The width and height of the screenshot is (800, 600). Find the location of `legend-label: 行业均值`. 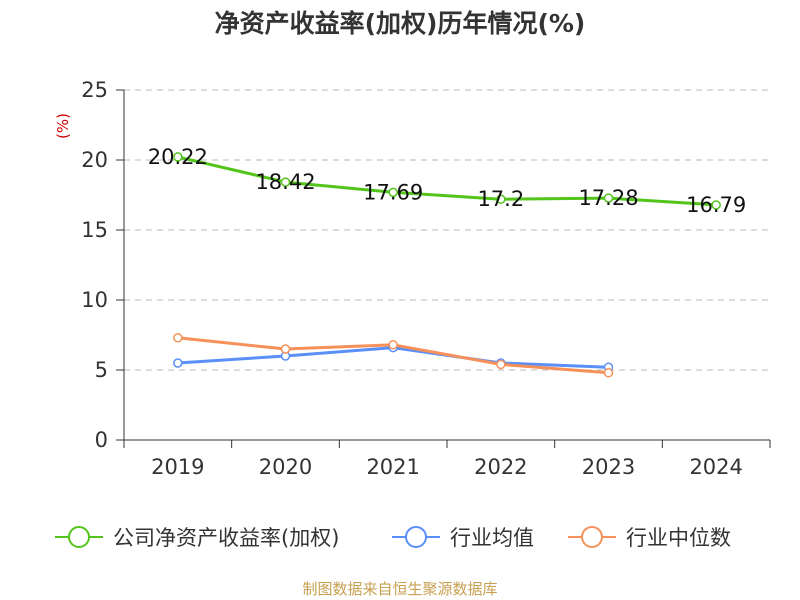

legend-label: 行业均值 is located at coordinates (492, 538).